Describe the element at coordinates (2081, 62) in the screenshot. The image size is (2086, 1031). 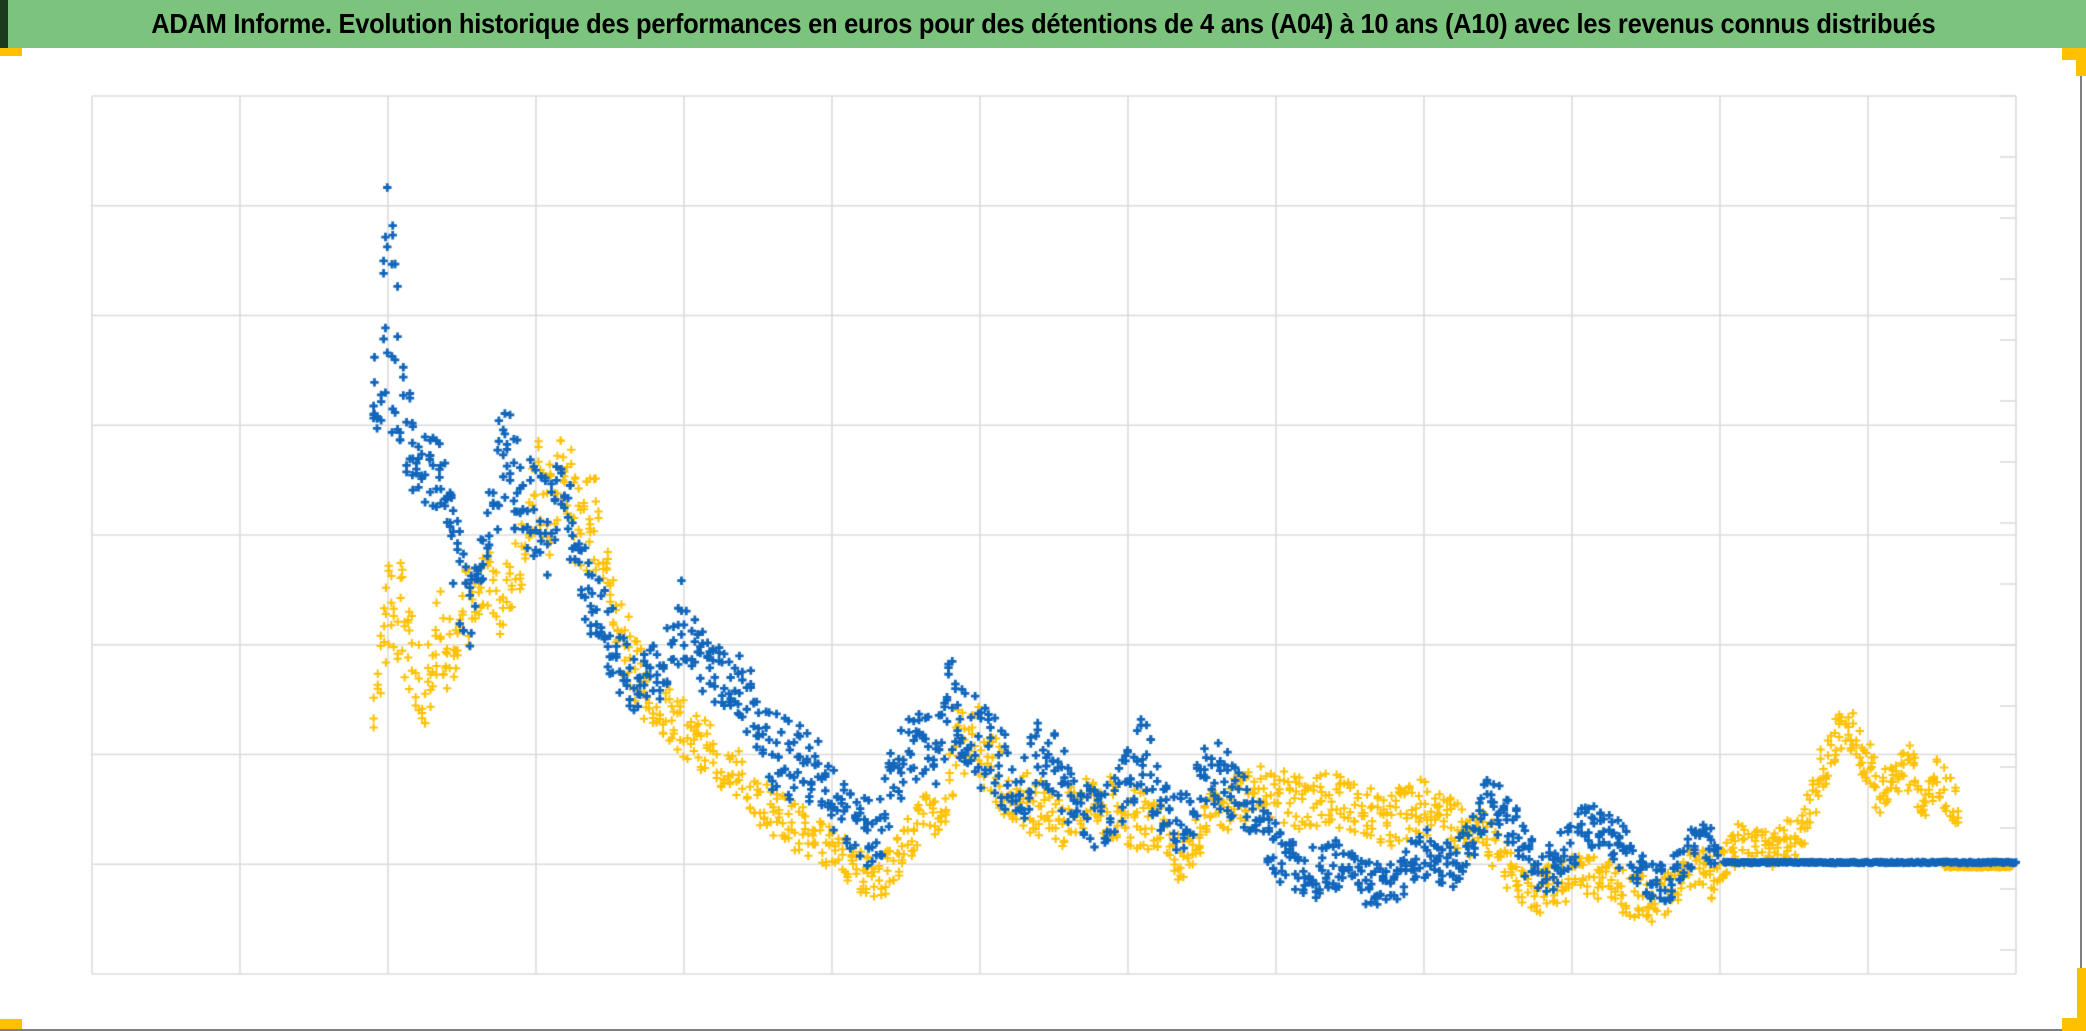
I see `corner-accent-top-right-tab` at that location.